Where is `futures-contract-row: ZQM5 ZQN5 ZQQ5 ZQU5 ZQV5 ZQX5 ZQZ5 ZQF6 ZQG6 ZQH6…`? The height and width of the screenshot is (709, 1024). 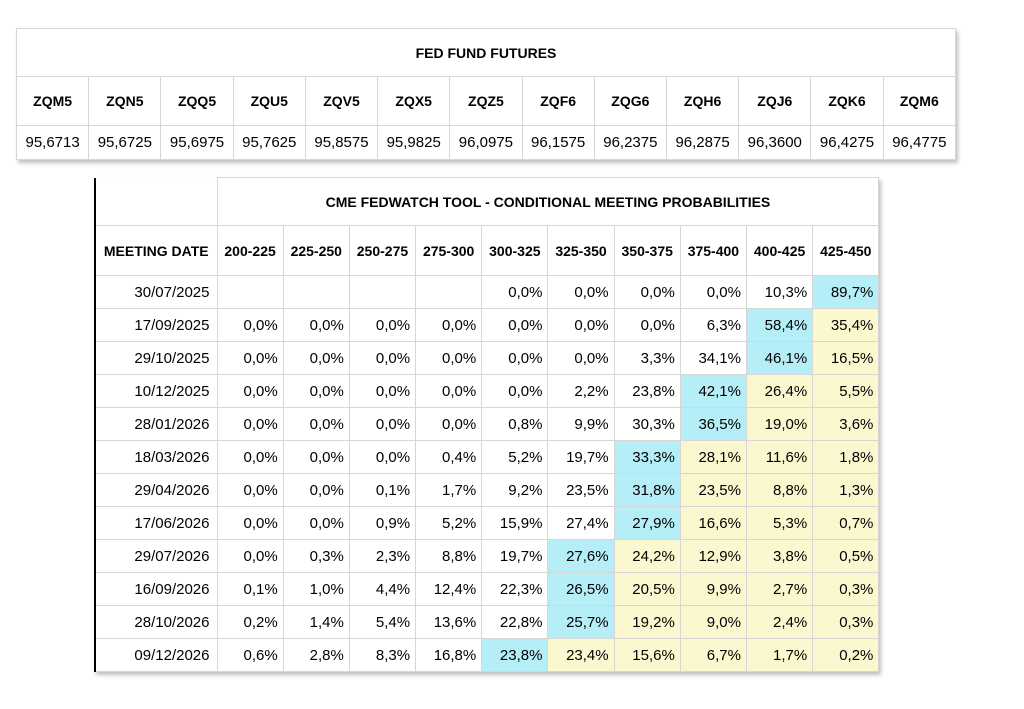 futures-contract-row: ZQM5 ZQN5 ZQQ5 ZQU5 ZQV5 ZQX5 ZQZ5 ZQF6 ZQG6 ZQH6… is located at coordinates (486, 101).